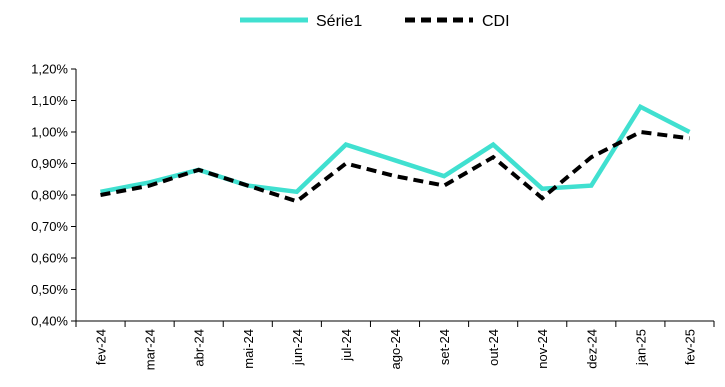 The width and height of the screenshot is (725, 387). What do you see at coordinates (395, 349) in the screenshot?
I see `x-tick-label: ago-24` at bounding box center [395, 349].